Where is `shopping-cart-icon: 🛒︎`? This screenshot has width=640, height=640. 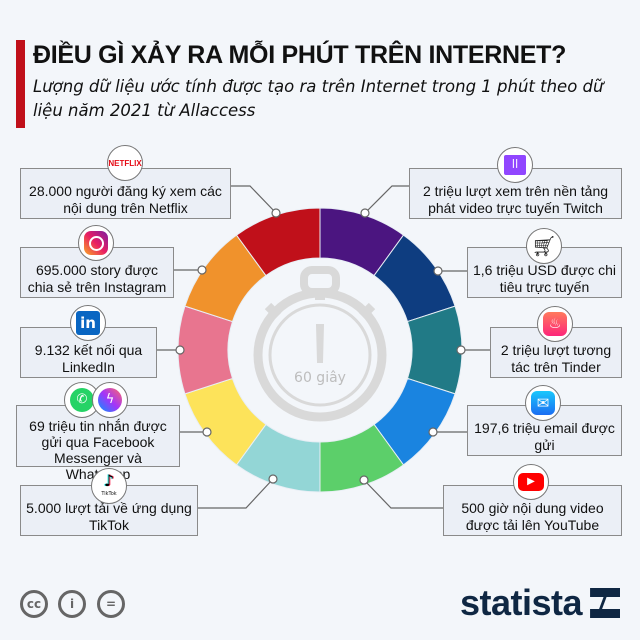
shopping-cart-icon: 🛒︎ is located at coordinates (544, 246).